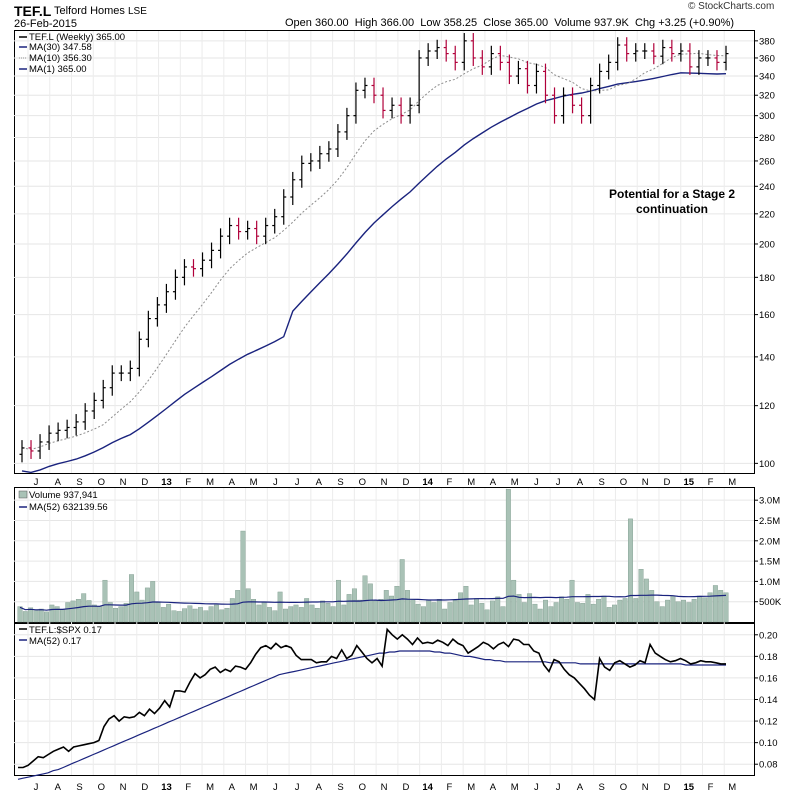 This screenshot has width=800, height=795. Describe the element at coordinates (769, 521) in the screenshot. I see `volume-tick-label: 2.5M` at that location.